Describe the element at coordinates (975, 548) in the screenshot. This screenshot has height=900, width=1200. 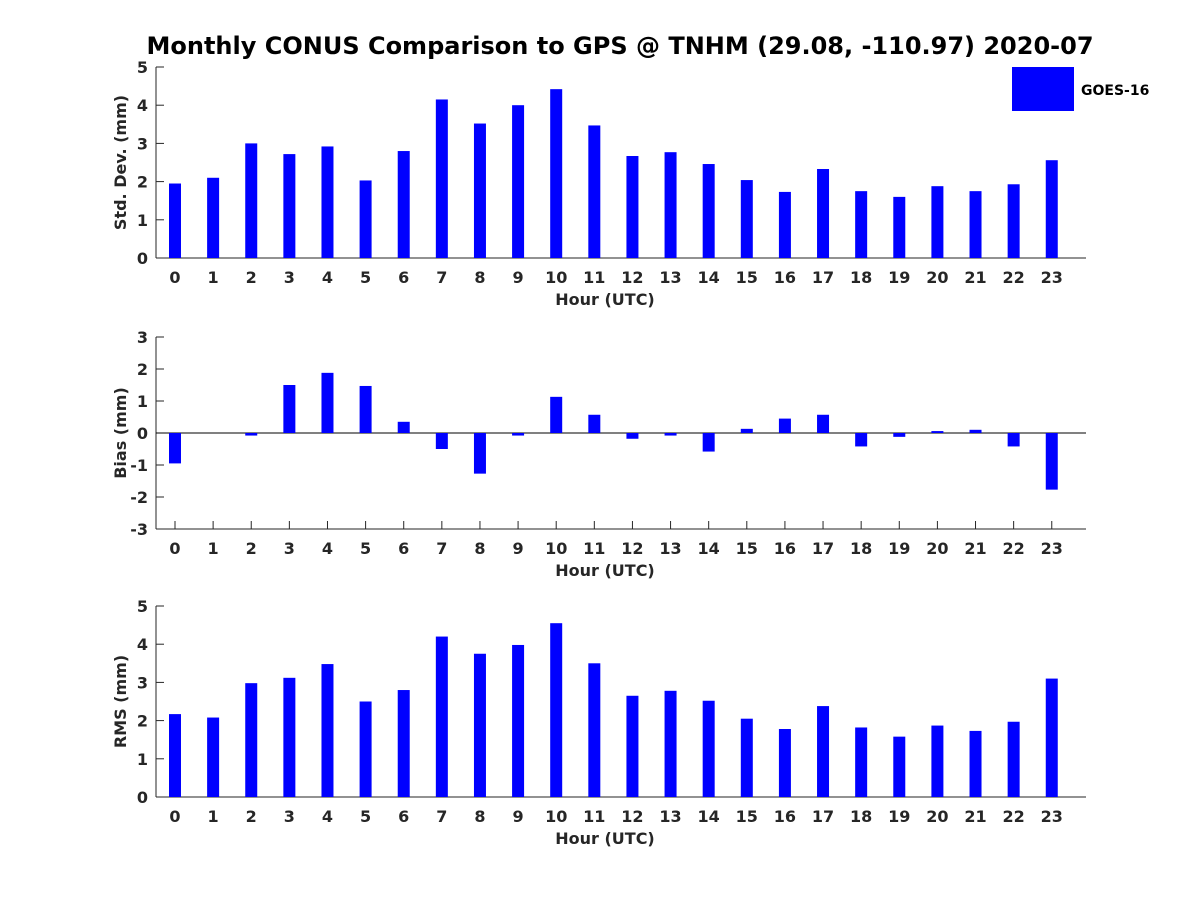
I see `x-tick-label: 21` at that location.